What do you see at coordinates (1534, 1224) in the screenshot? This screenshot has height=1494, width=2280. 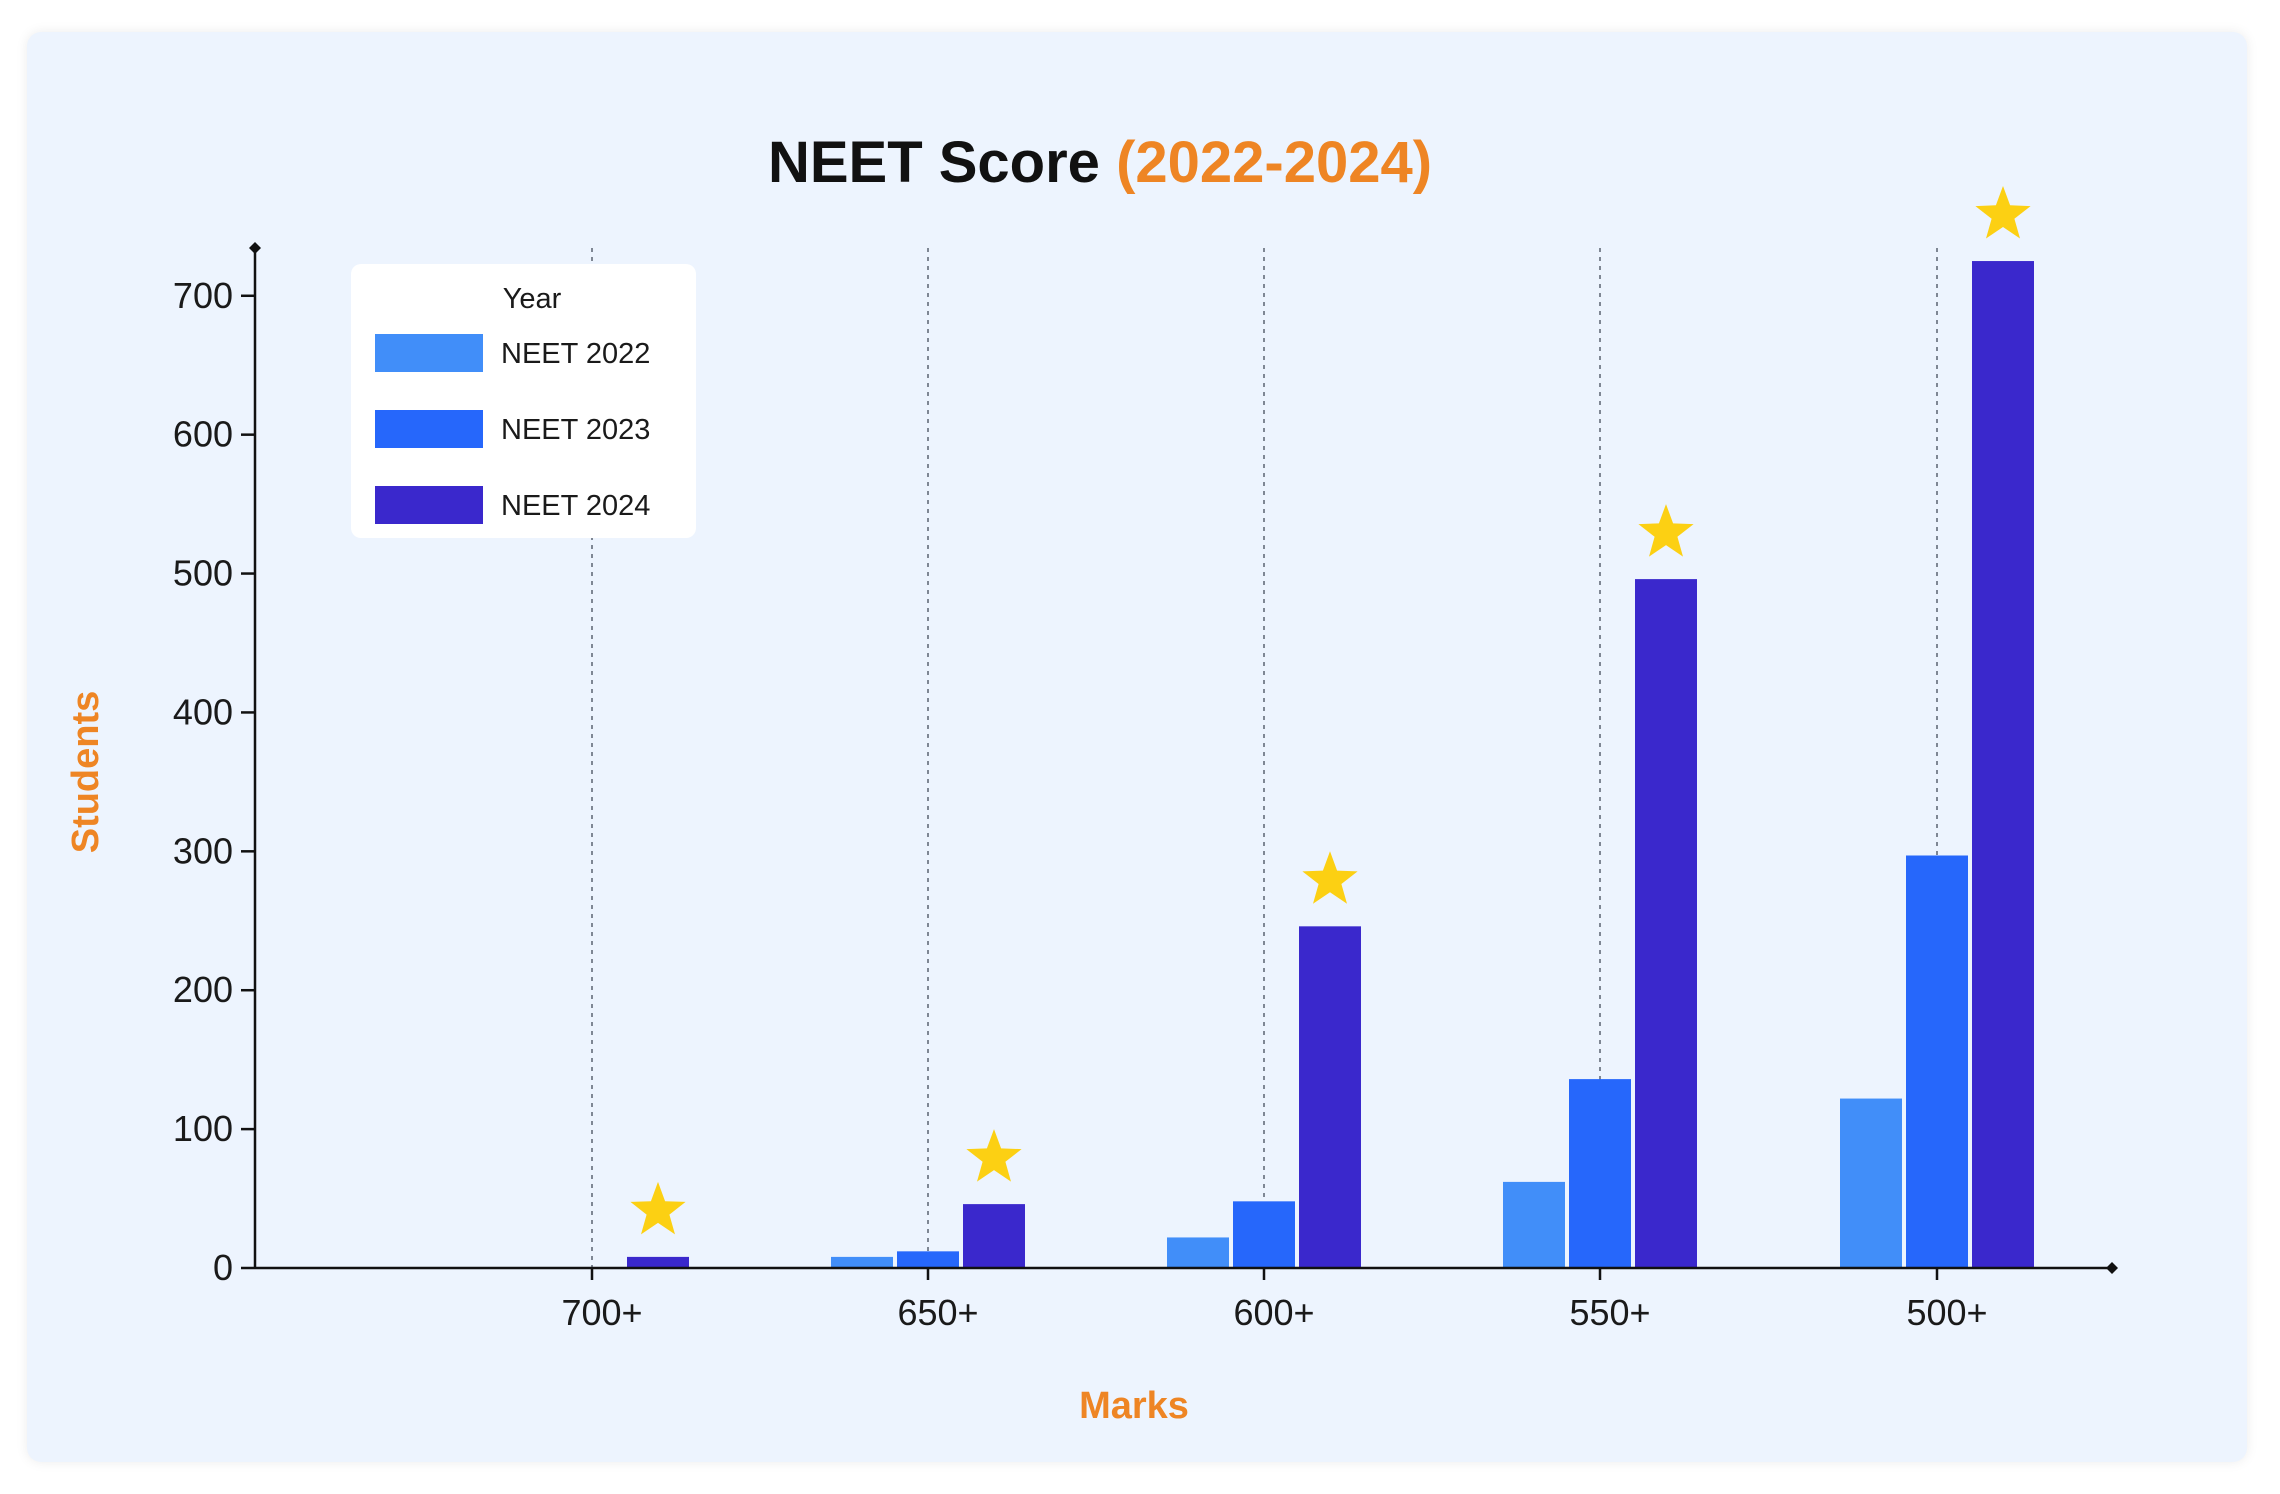 I see `bar-neet-2022-550+` at bounding box center [1534, 1224].